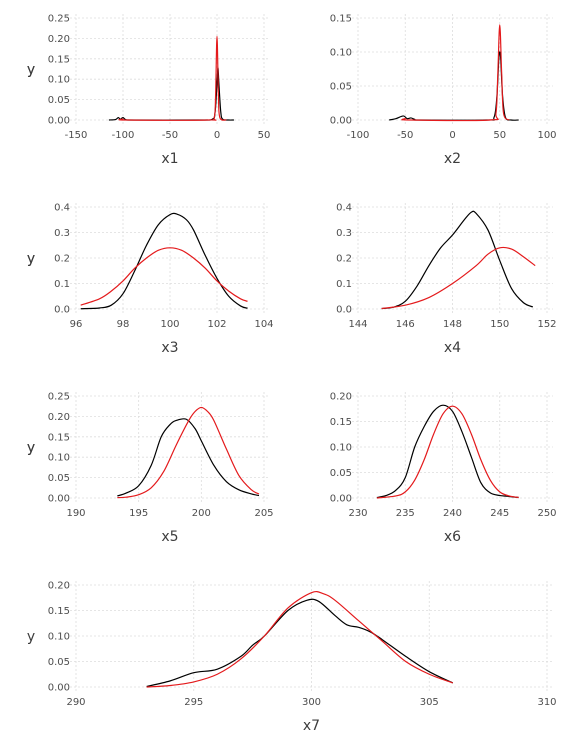 The image size is (567, 756). What do you see at coordinates (311, 702) in the screenshot?
I see `x-tick-label: 300` at bounding box center [311, 702].